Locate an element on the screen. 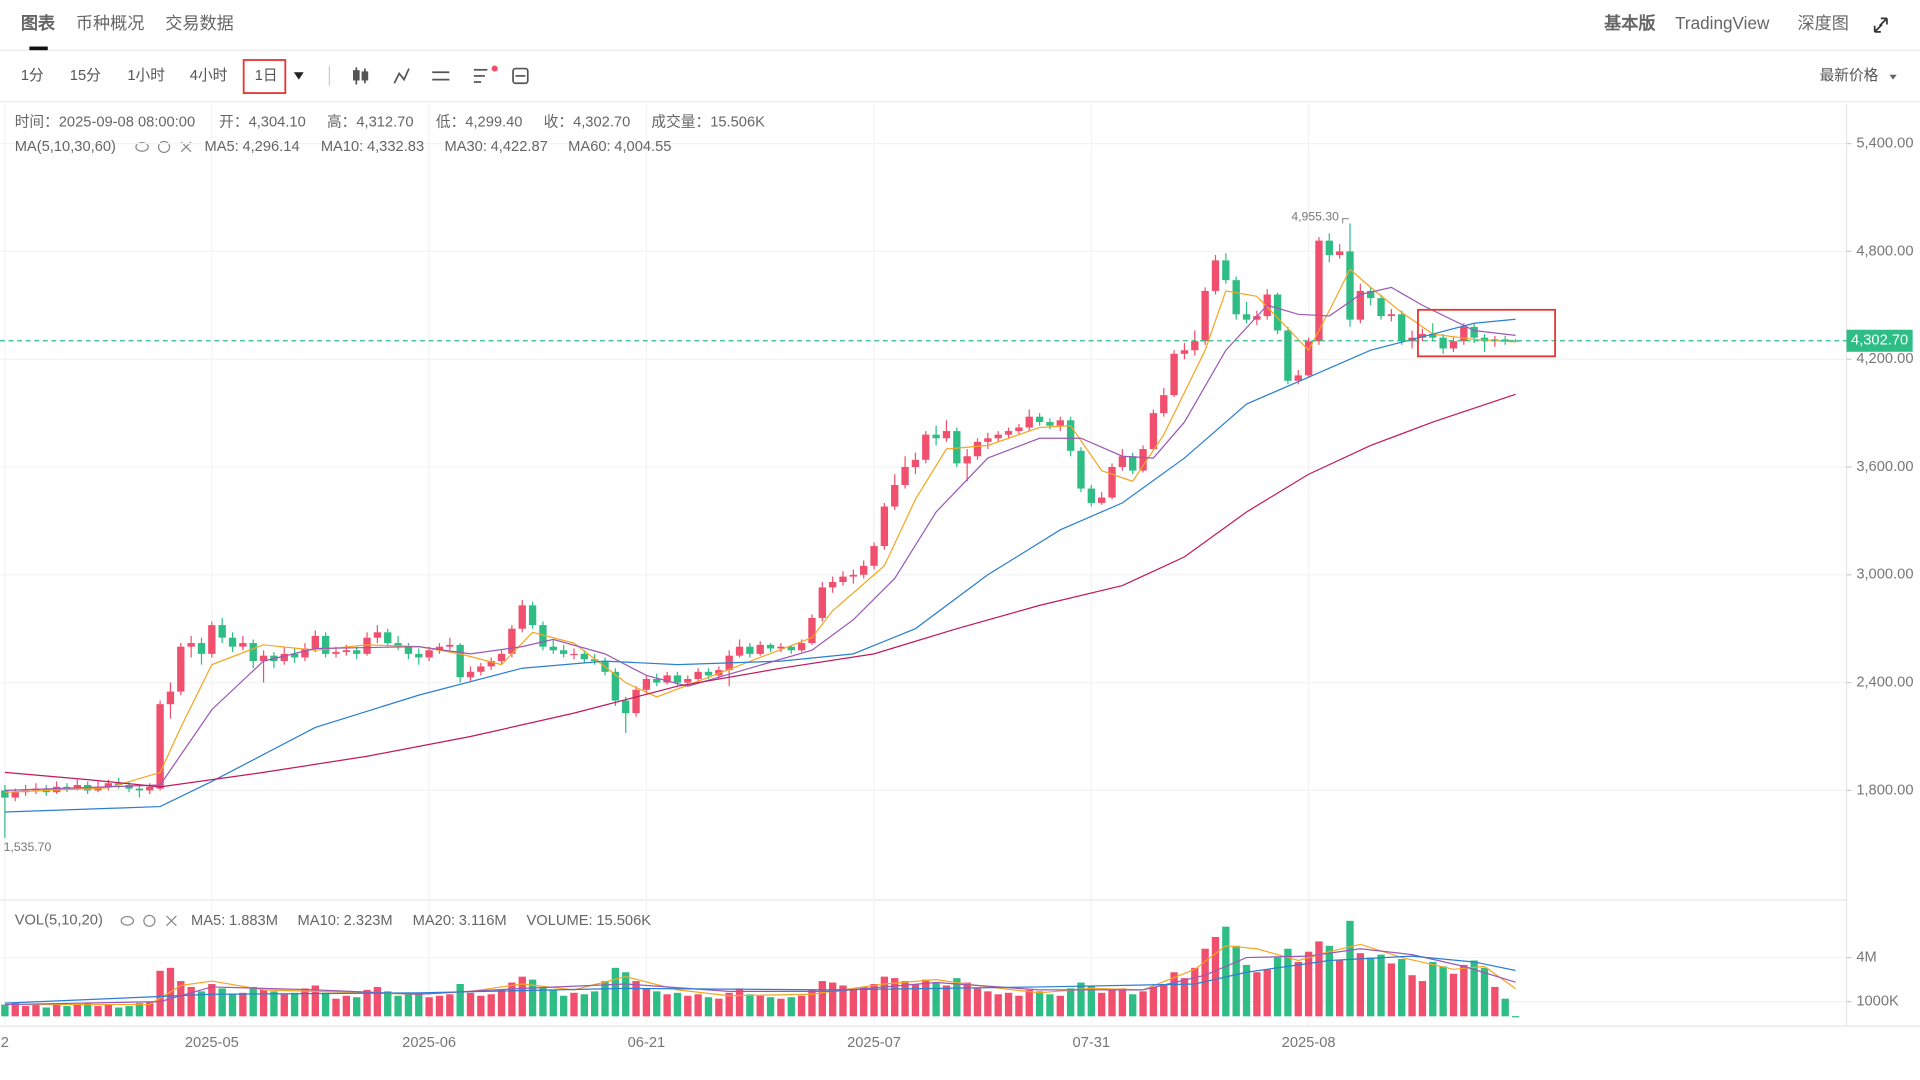 The width and height of the screenshot is (1920, 1080). interval: 1日 is located at coordinates (266, 76).